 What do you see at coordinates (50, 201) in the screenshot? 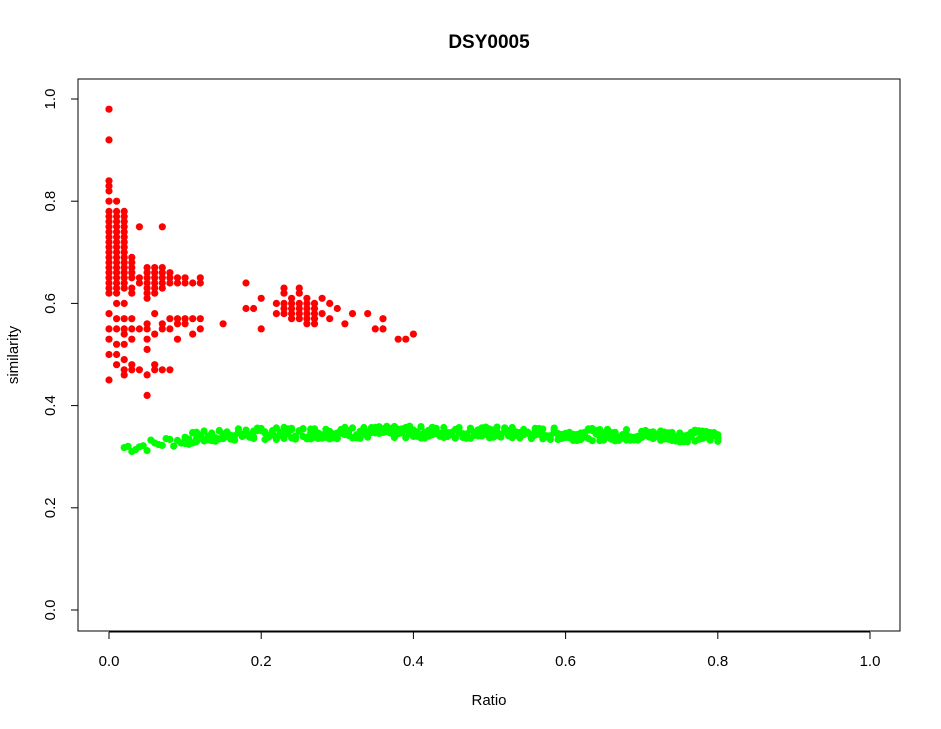
I see `y-tick-label: 0.8` at bounding box center [50, 201].